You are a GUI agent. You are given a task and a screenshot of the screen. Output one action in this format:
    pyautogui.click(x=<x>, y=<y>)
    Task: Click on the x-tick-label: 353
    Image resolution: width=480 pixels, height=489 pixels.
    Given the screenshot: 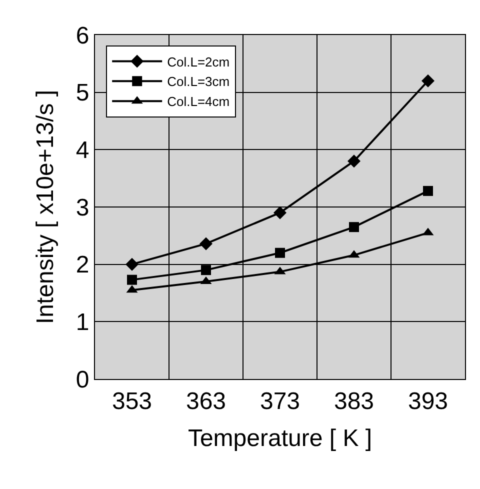 What is the action you would take?
    pyautogui.click(x=132, y=401)
    